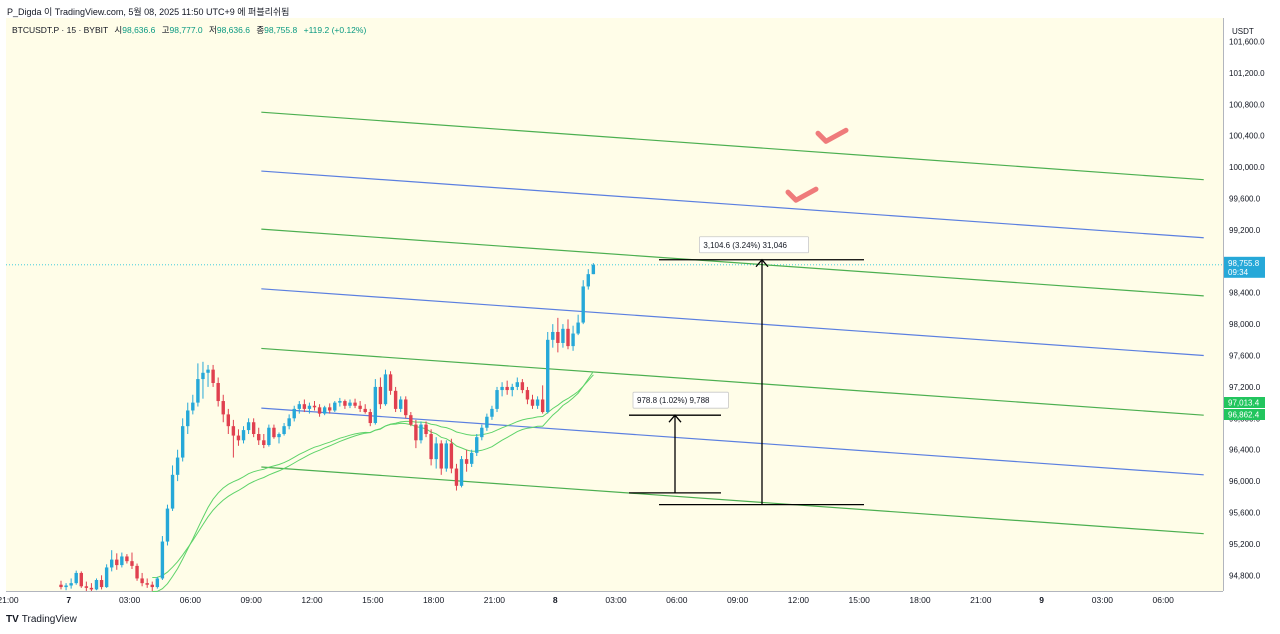  I want to click on time-tick-label: 21:00, so click(9, 600).